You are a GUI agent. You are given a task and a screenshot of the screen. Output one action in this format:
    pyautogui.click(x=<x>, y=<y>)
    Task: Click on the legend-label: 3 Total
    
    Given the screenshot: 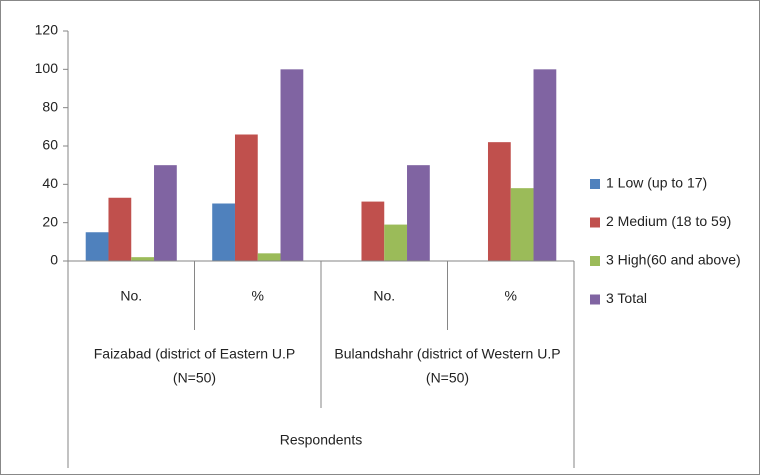 What is the action you would take?
    pyautogui.click(x=626, y=298)
    